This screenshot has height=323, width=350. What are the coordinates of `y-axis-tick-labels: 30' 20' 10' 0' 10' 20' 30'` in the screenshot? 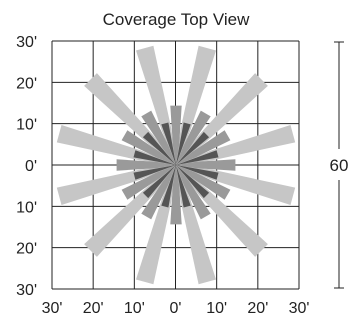 It's located at (26, 166).